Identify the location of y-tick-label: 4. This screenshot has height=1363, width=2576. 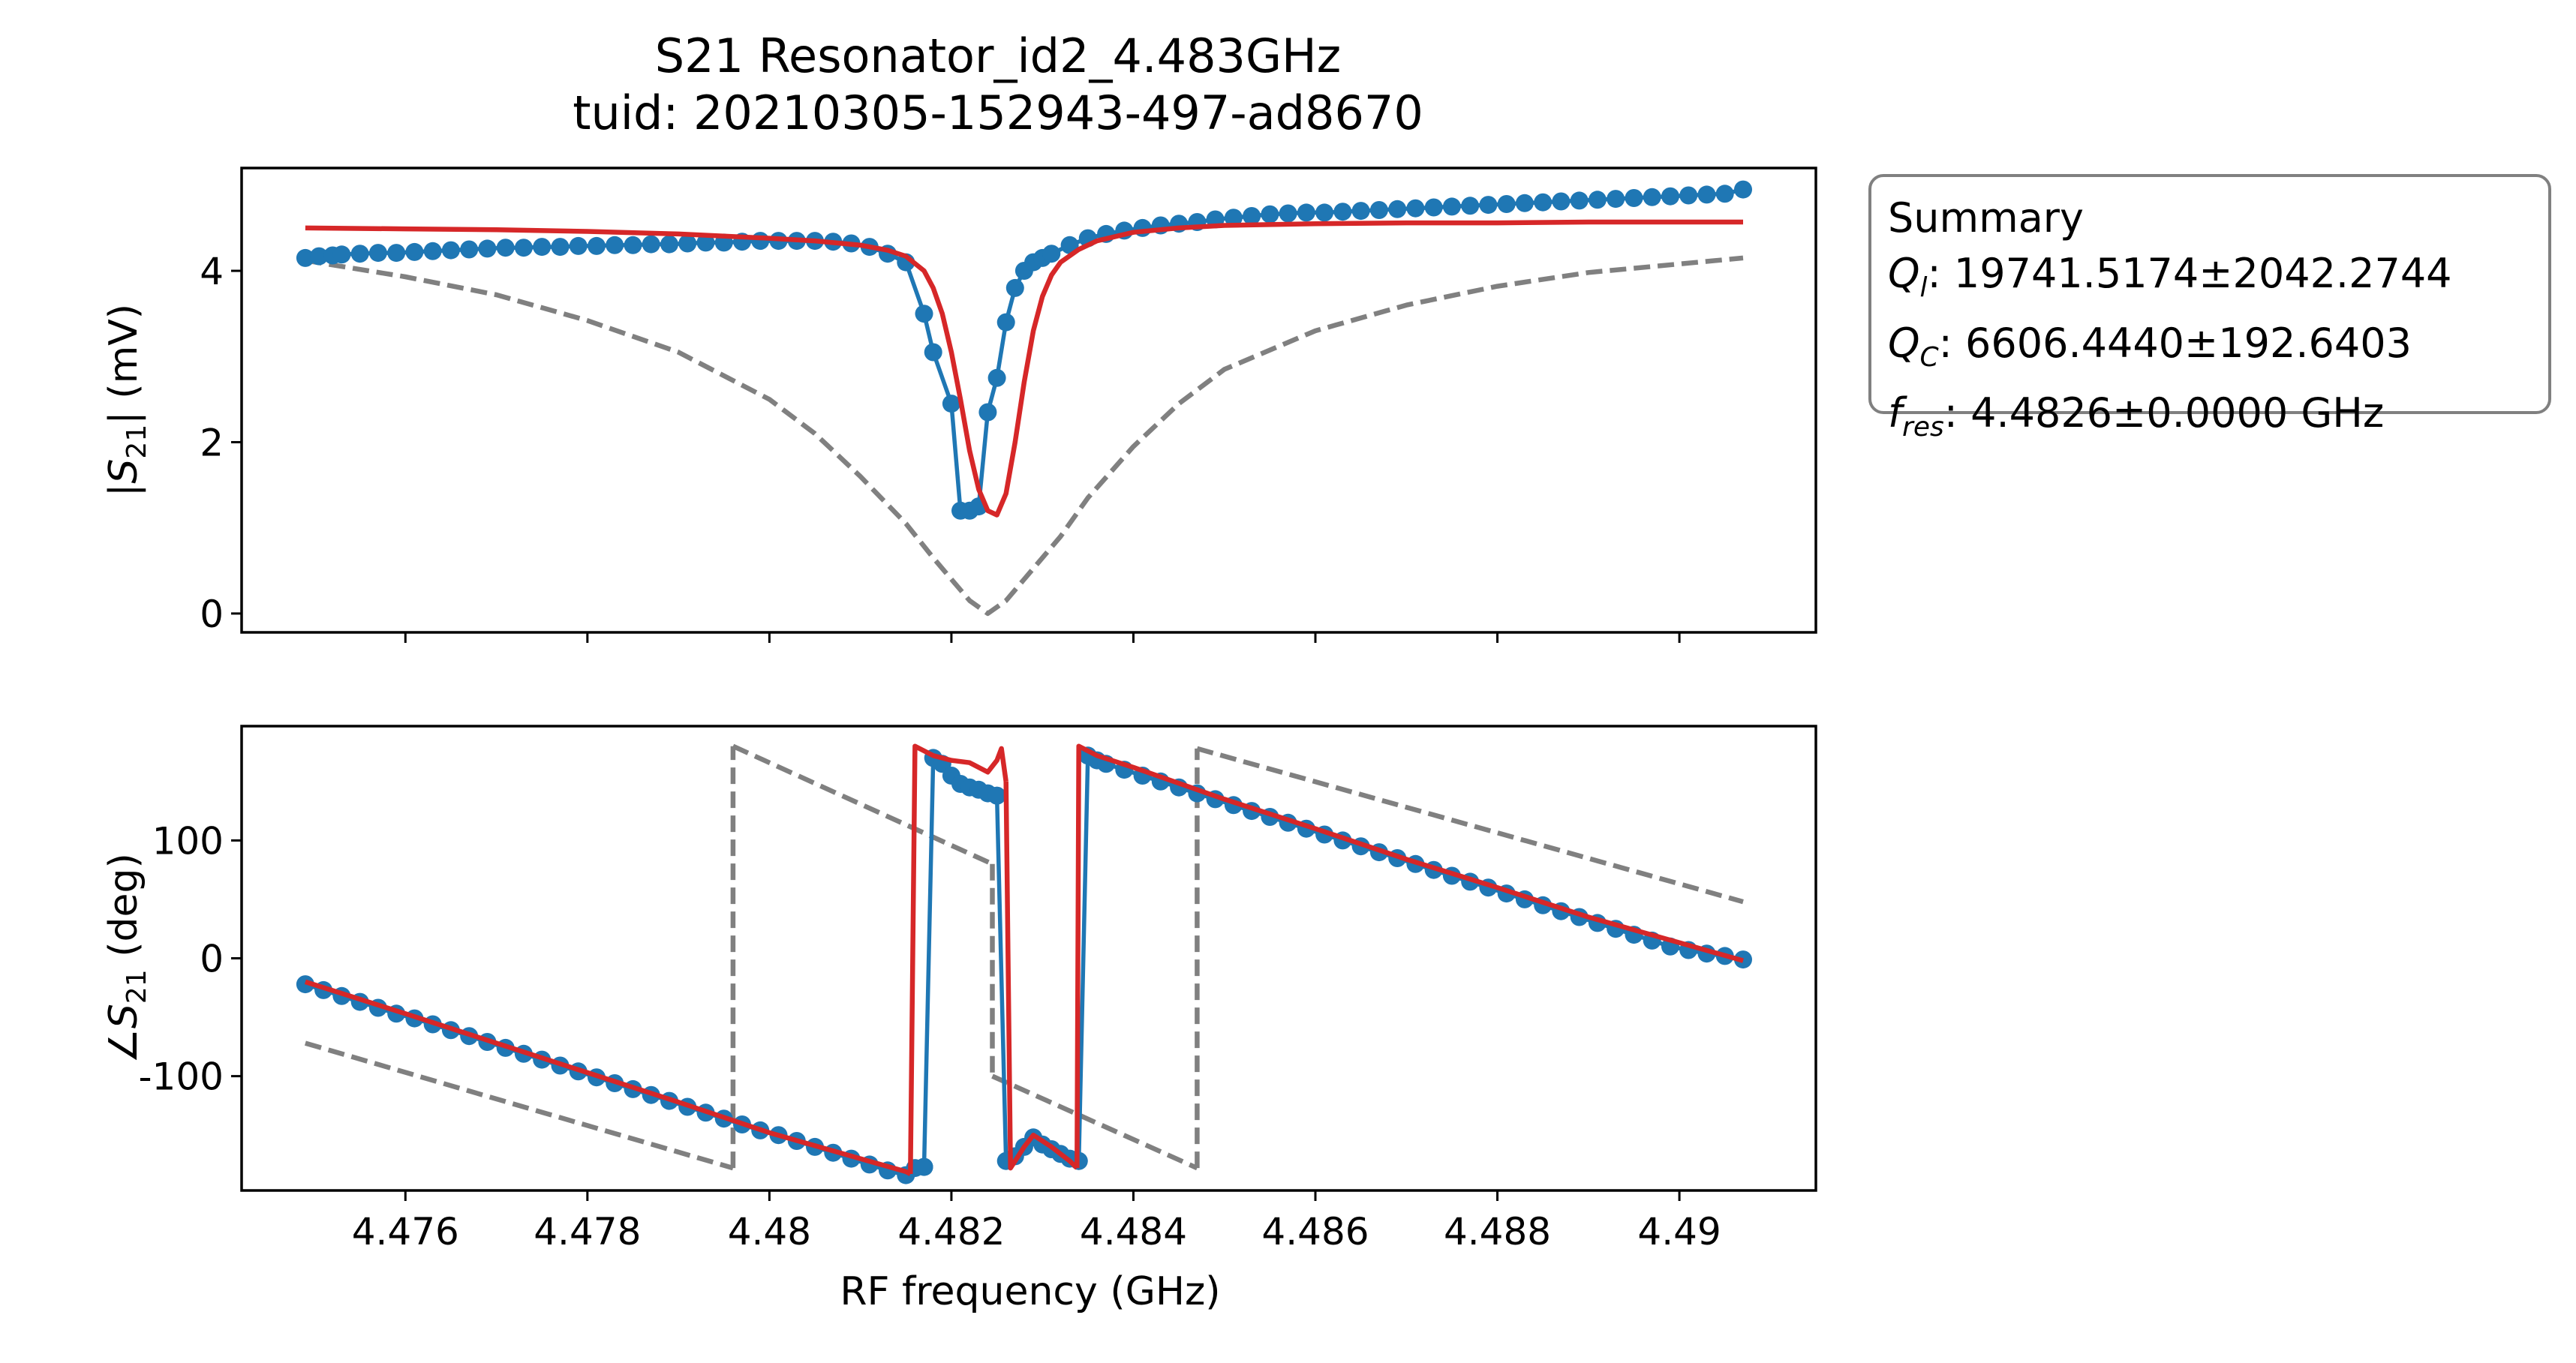
(212, 271).